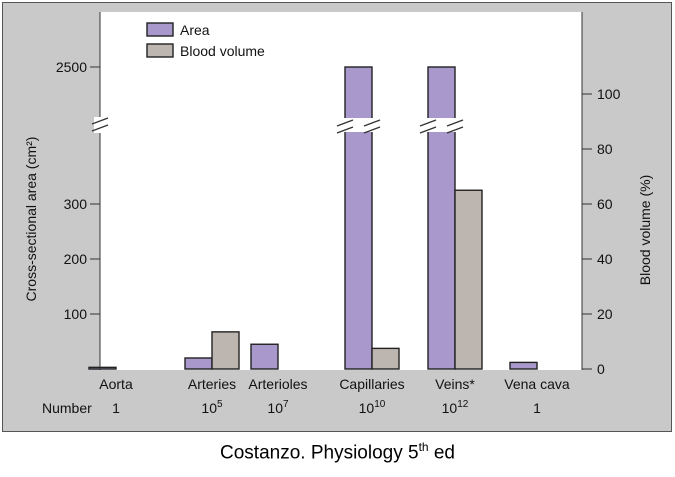  I want to click on number-value: 107, so click(278, 407).